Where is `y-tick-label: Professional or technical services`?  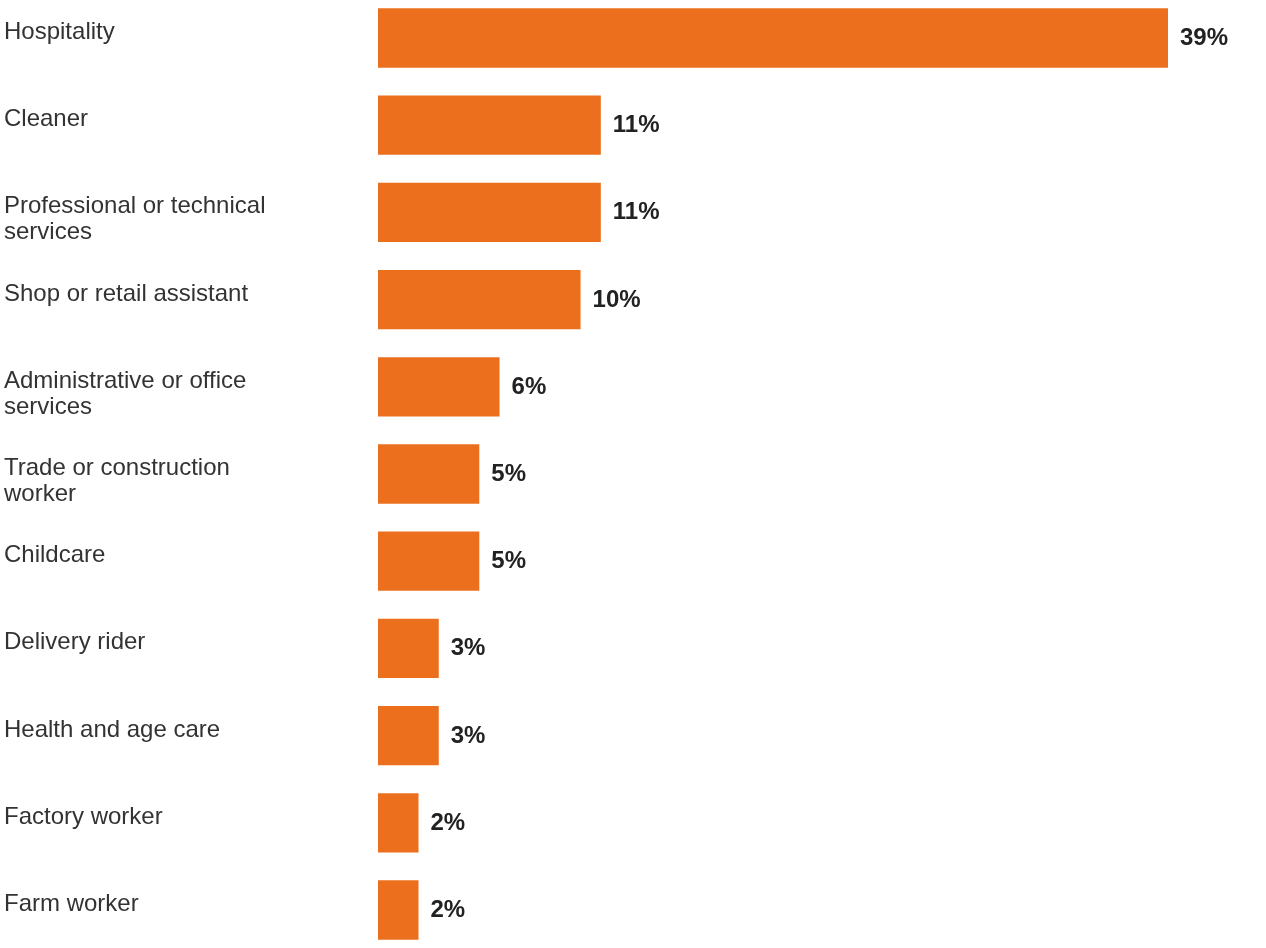 y-tick-label: Professional or technical services is located at coordinates (135, 218).